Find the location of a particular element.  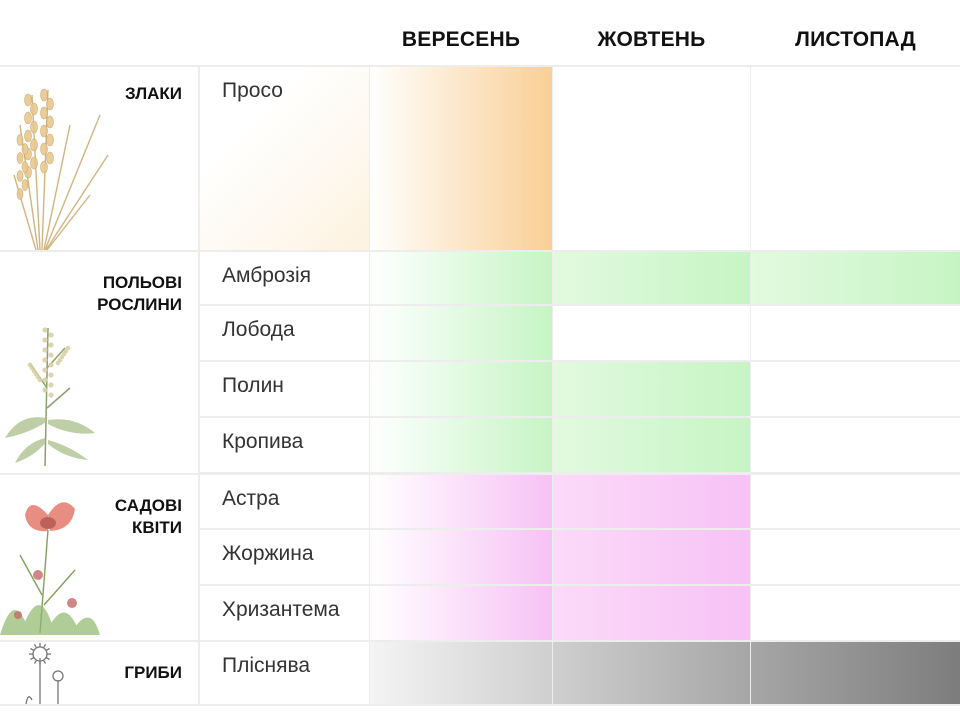

plant-name-cell: Амброзія is located at coordinates (284, 278).